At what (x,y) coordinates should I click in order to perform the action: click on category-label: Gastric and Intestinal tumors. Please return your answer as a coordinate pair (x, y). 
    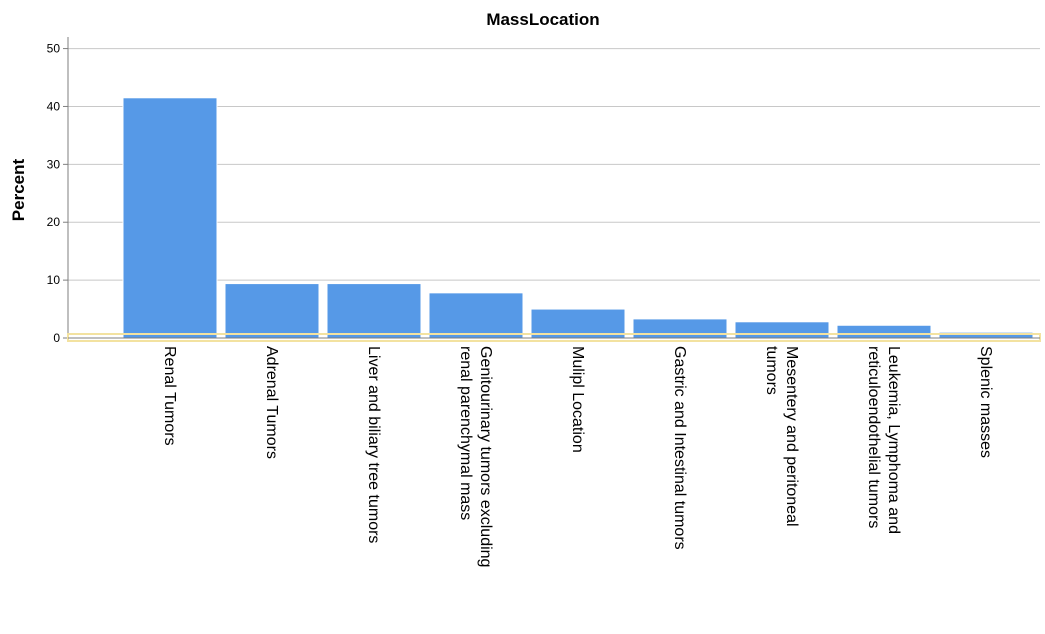
    Looking at the image, I should click on (679, 448).